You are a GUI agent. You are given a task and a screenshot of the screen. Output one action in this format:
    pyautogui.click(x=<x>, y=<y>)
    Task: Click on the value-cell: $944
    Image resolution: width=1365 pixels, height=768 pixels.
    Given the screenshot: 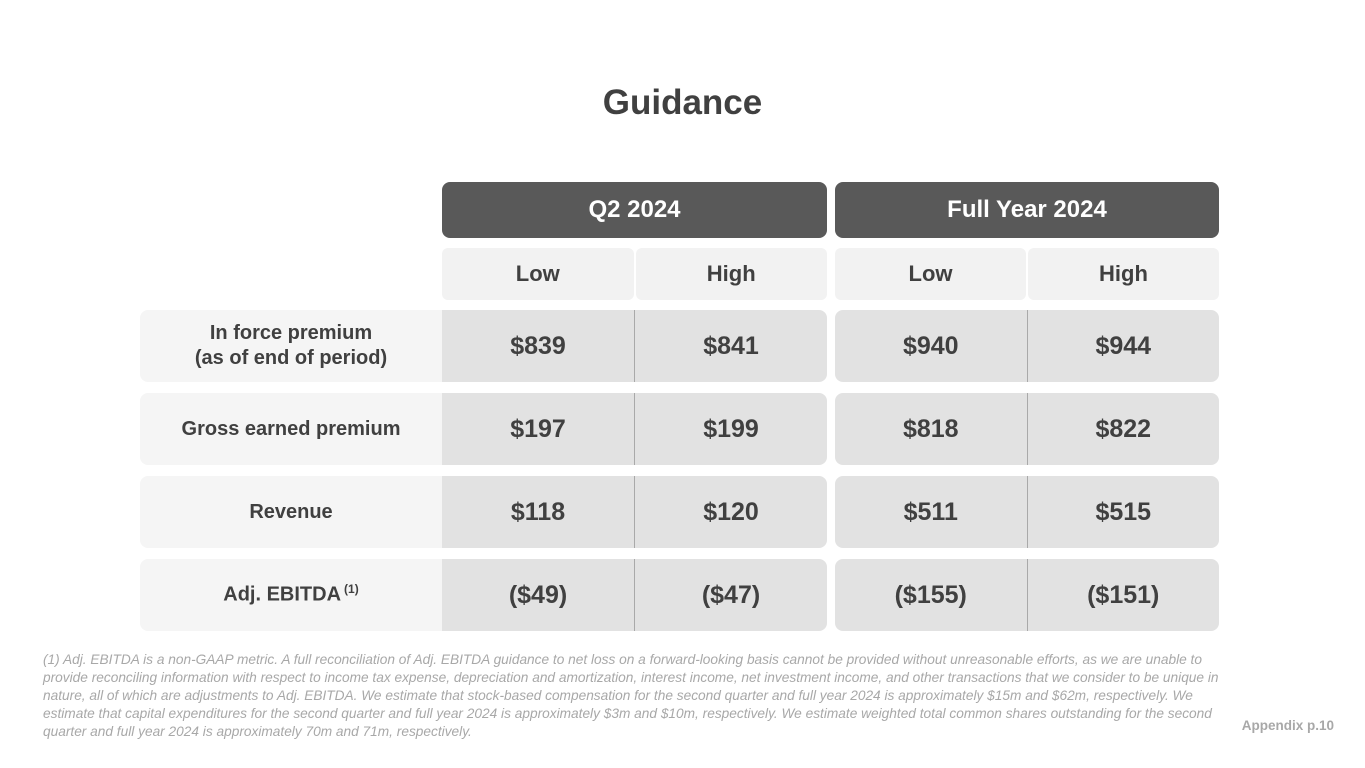 What is the action you would take?
    pyautogui.click(x=1123, y=346)
    